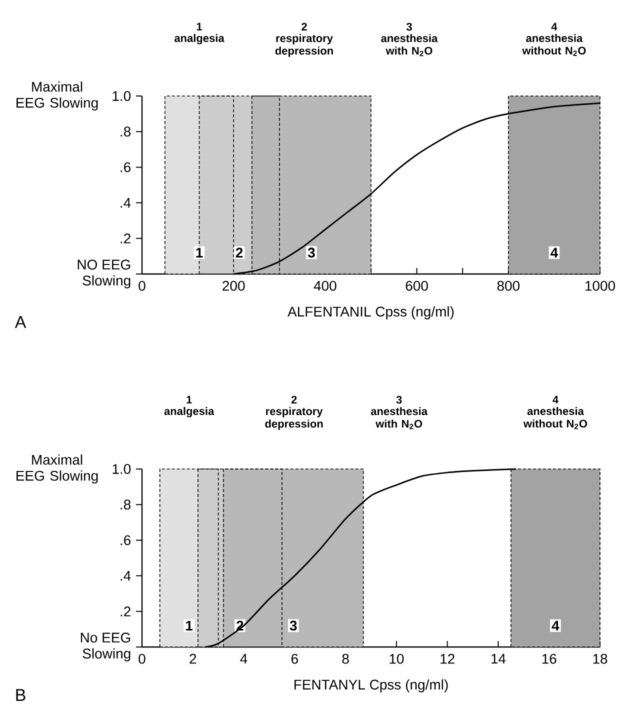  What do you see at coordinates (371, 313) in the screenshot?
I see `x-axis-title: ALFENTANIL Cpss (ng/ml)` at bounding box center [371, 313].